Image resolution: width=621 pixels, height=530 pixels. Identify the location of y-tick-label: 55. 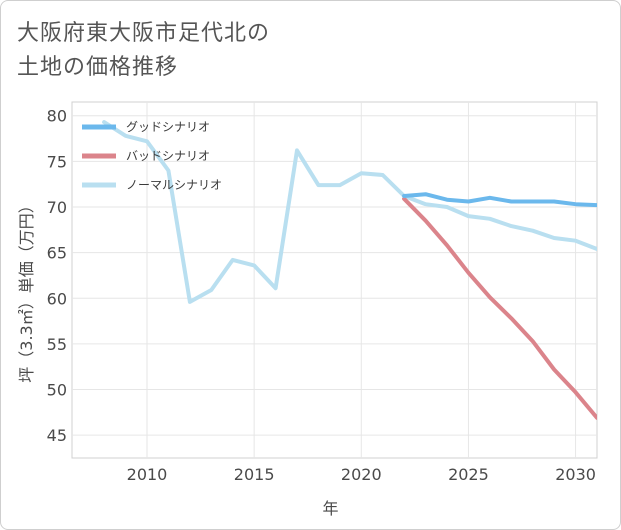
(57, 344).